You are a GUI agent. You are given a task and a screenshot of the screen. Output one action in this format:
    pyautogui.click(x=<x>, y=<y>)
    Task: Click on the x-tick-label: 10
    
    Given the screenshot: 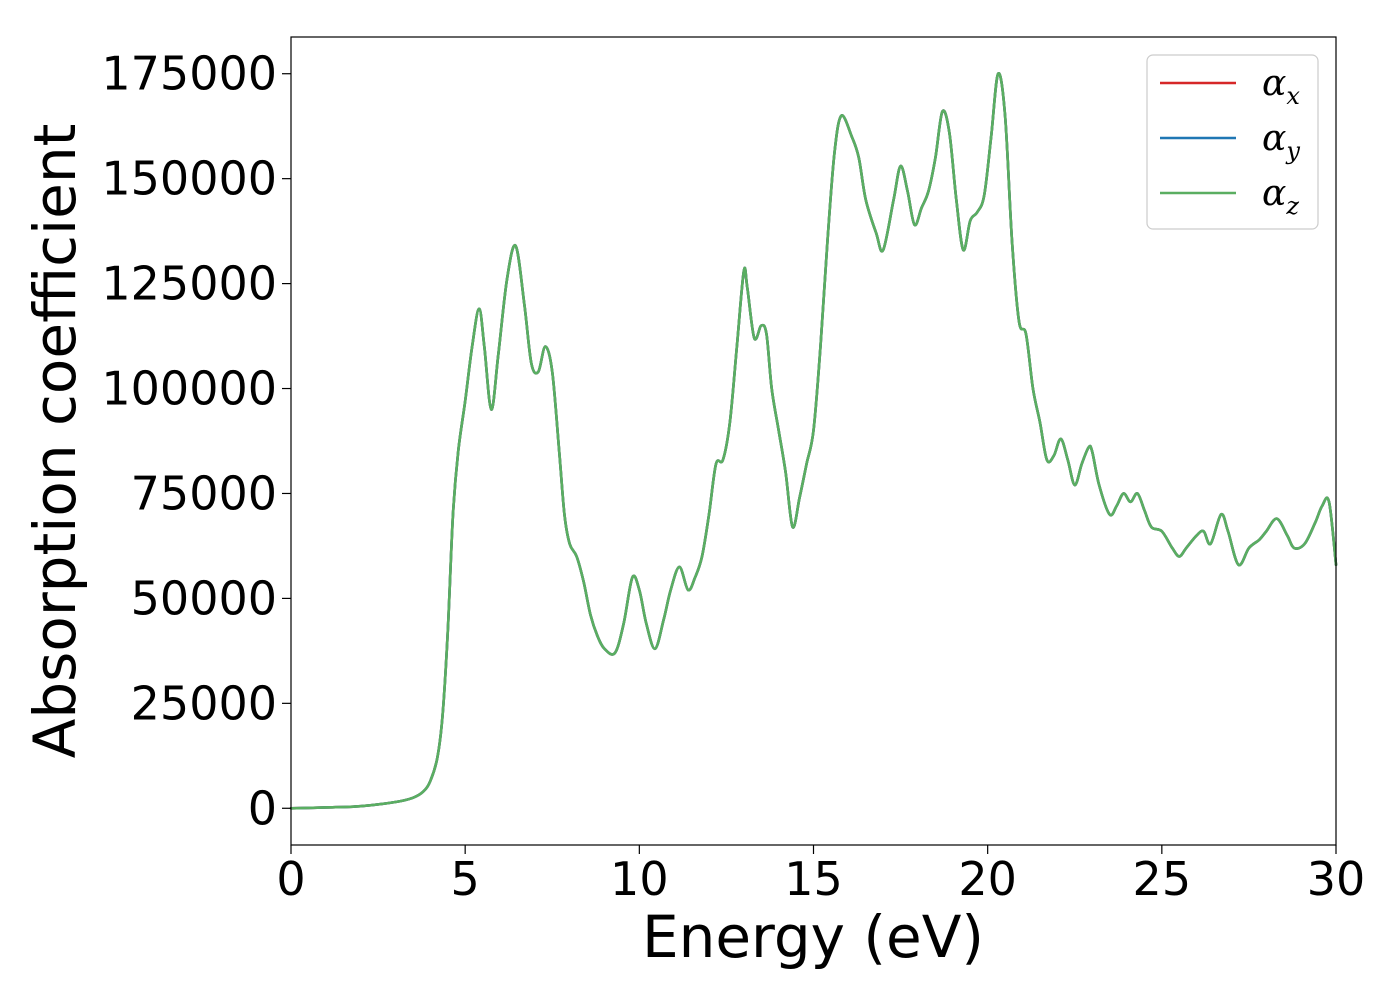 What is the action you would take?
    pyautogui.click(x=639, y=879)
    